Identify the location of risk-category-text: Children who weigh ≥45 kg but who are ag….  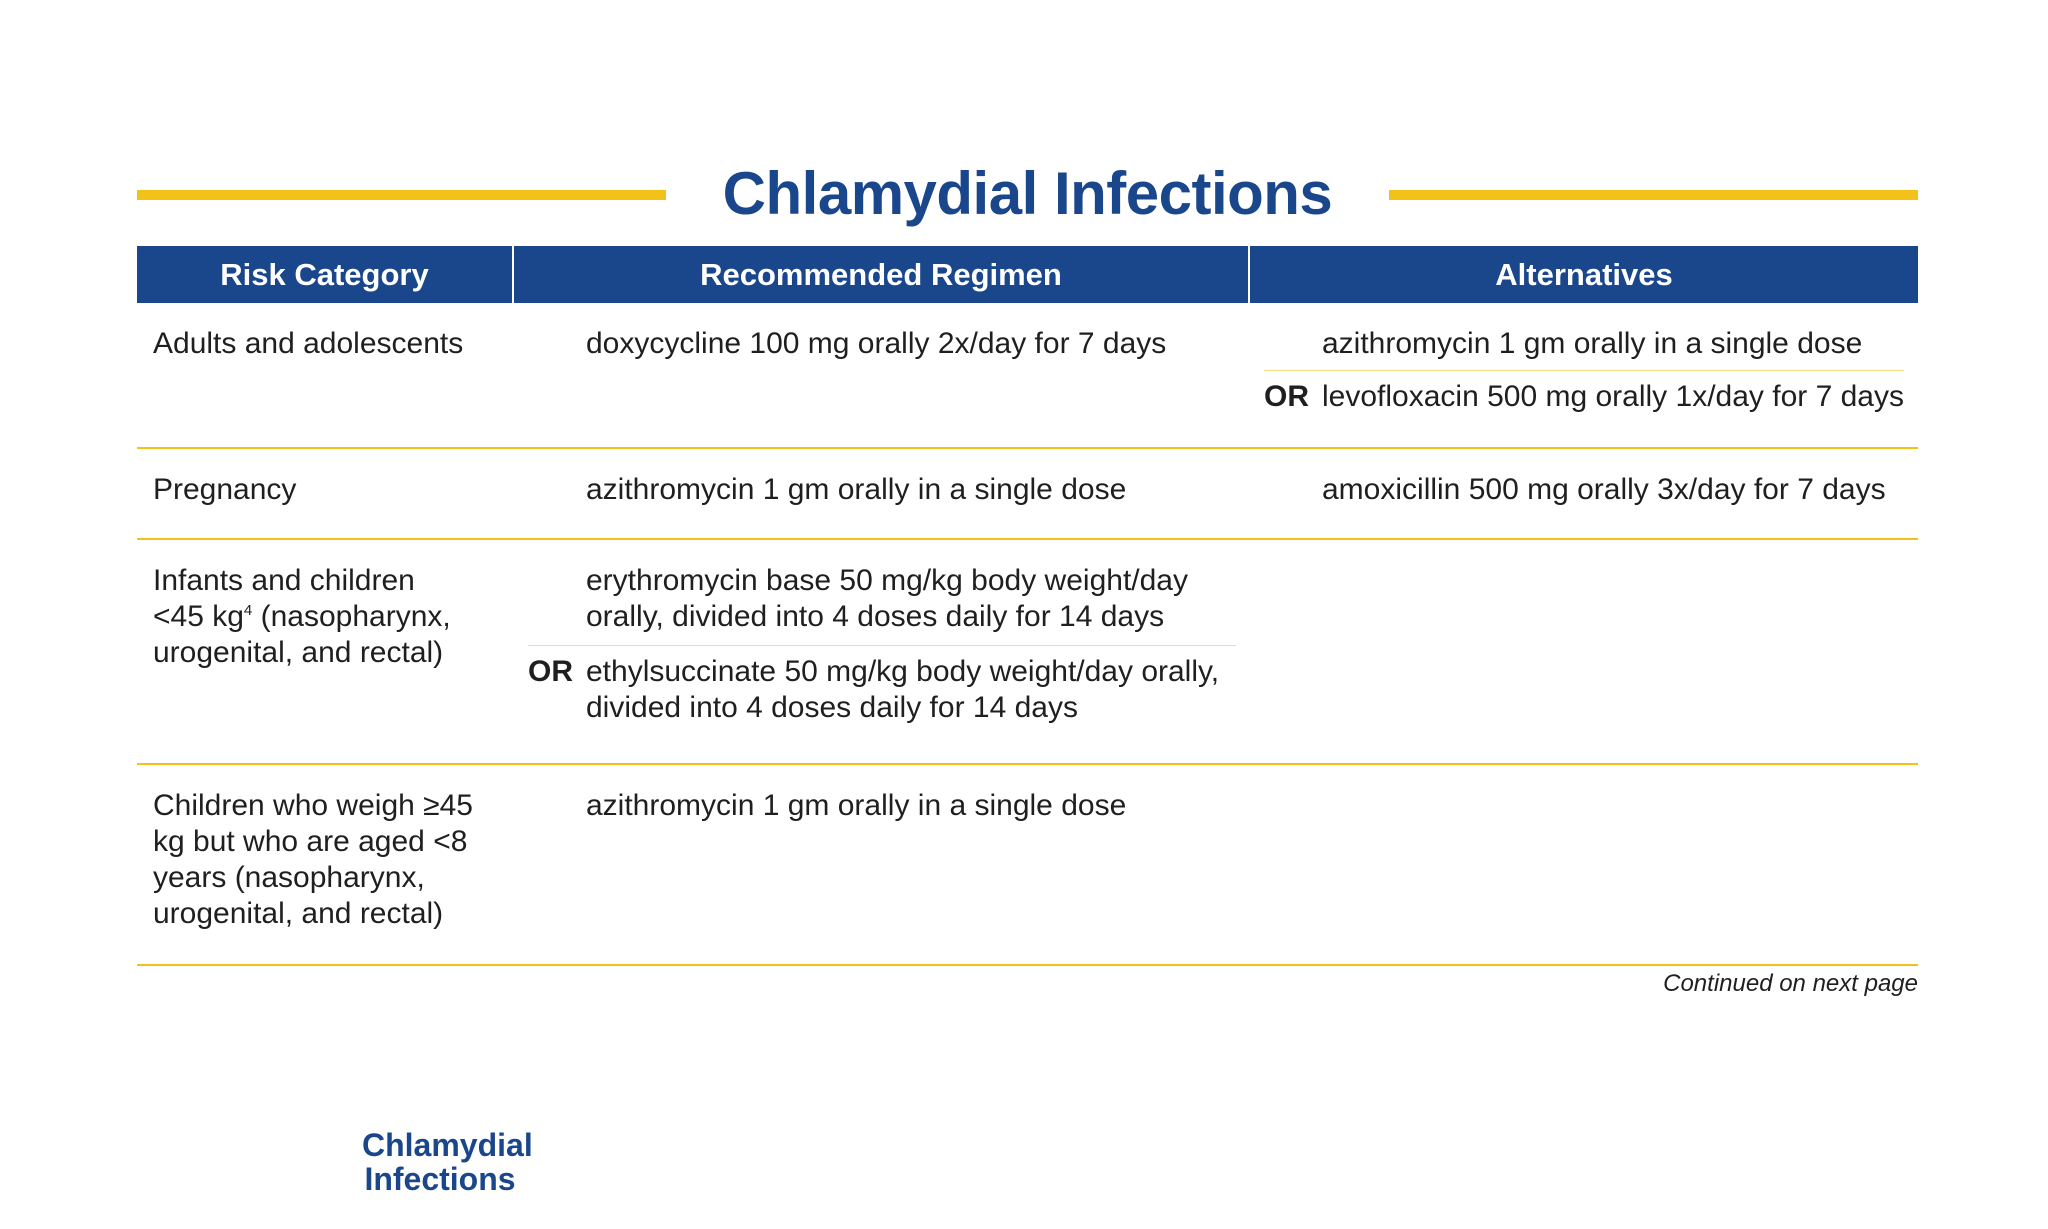
(313, 859).